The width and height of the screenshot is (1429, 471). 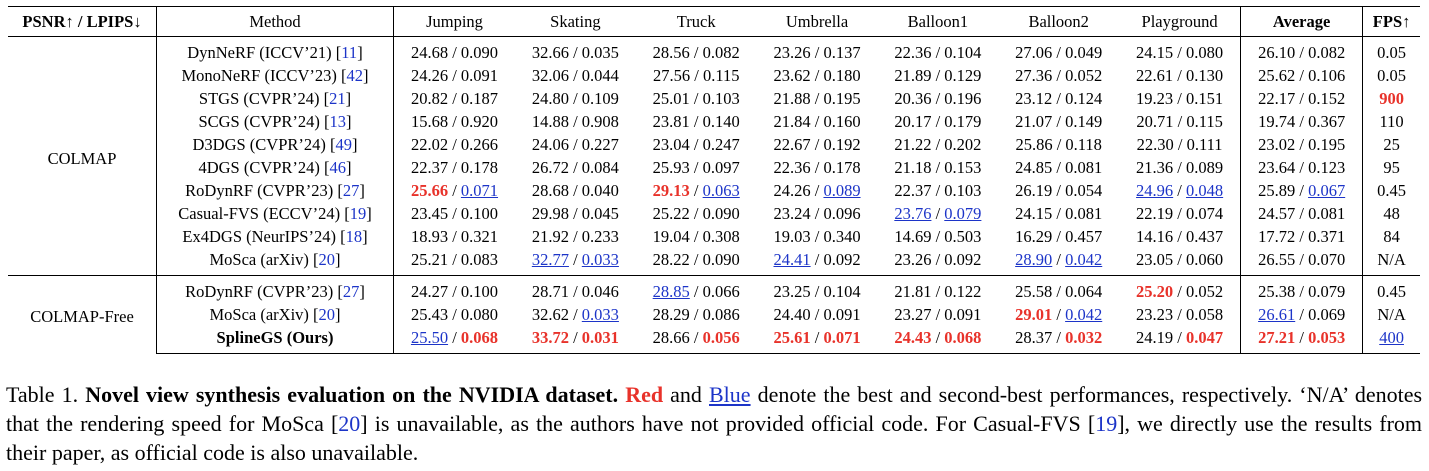 I want to click on method-cell: D3DGS (CVPR’24) [49], so click(x=275, y=144).